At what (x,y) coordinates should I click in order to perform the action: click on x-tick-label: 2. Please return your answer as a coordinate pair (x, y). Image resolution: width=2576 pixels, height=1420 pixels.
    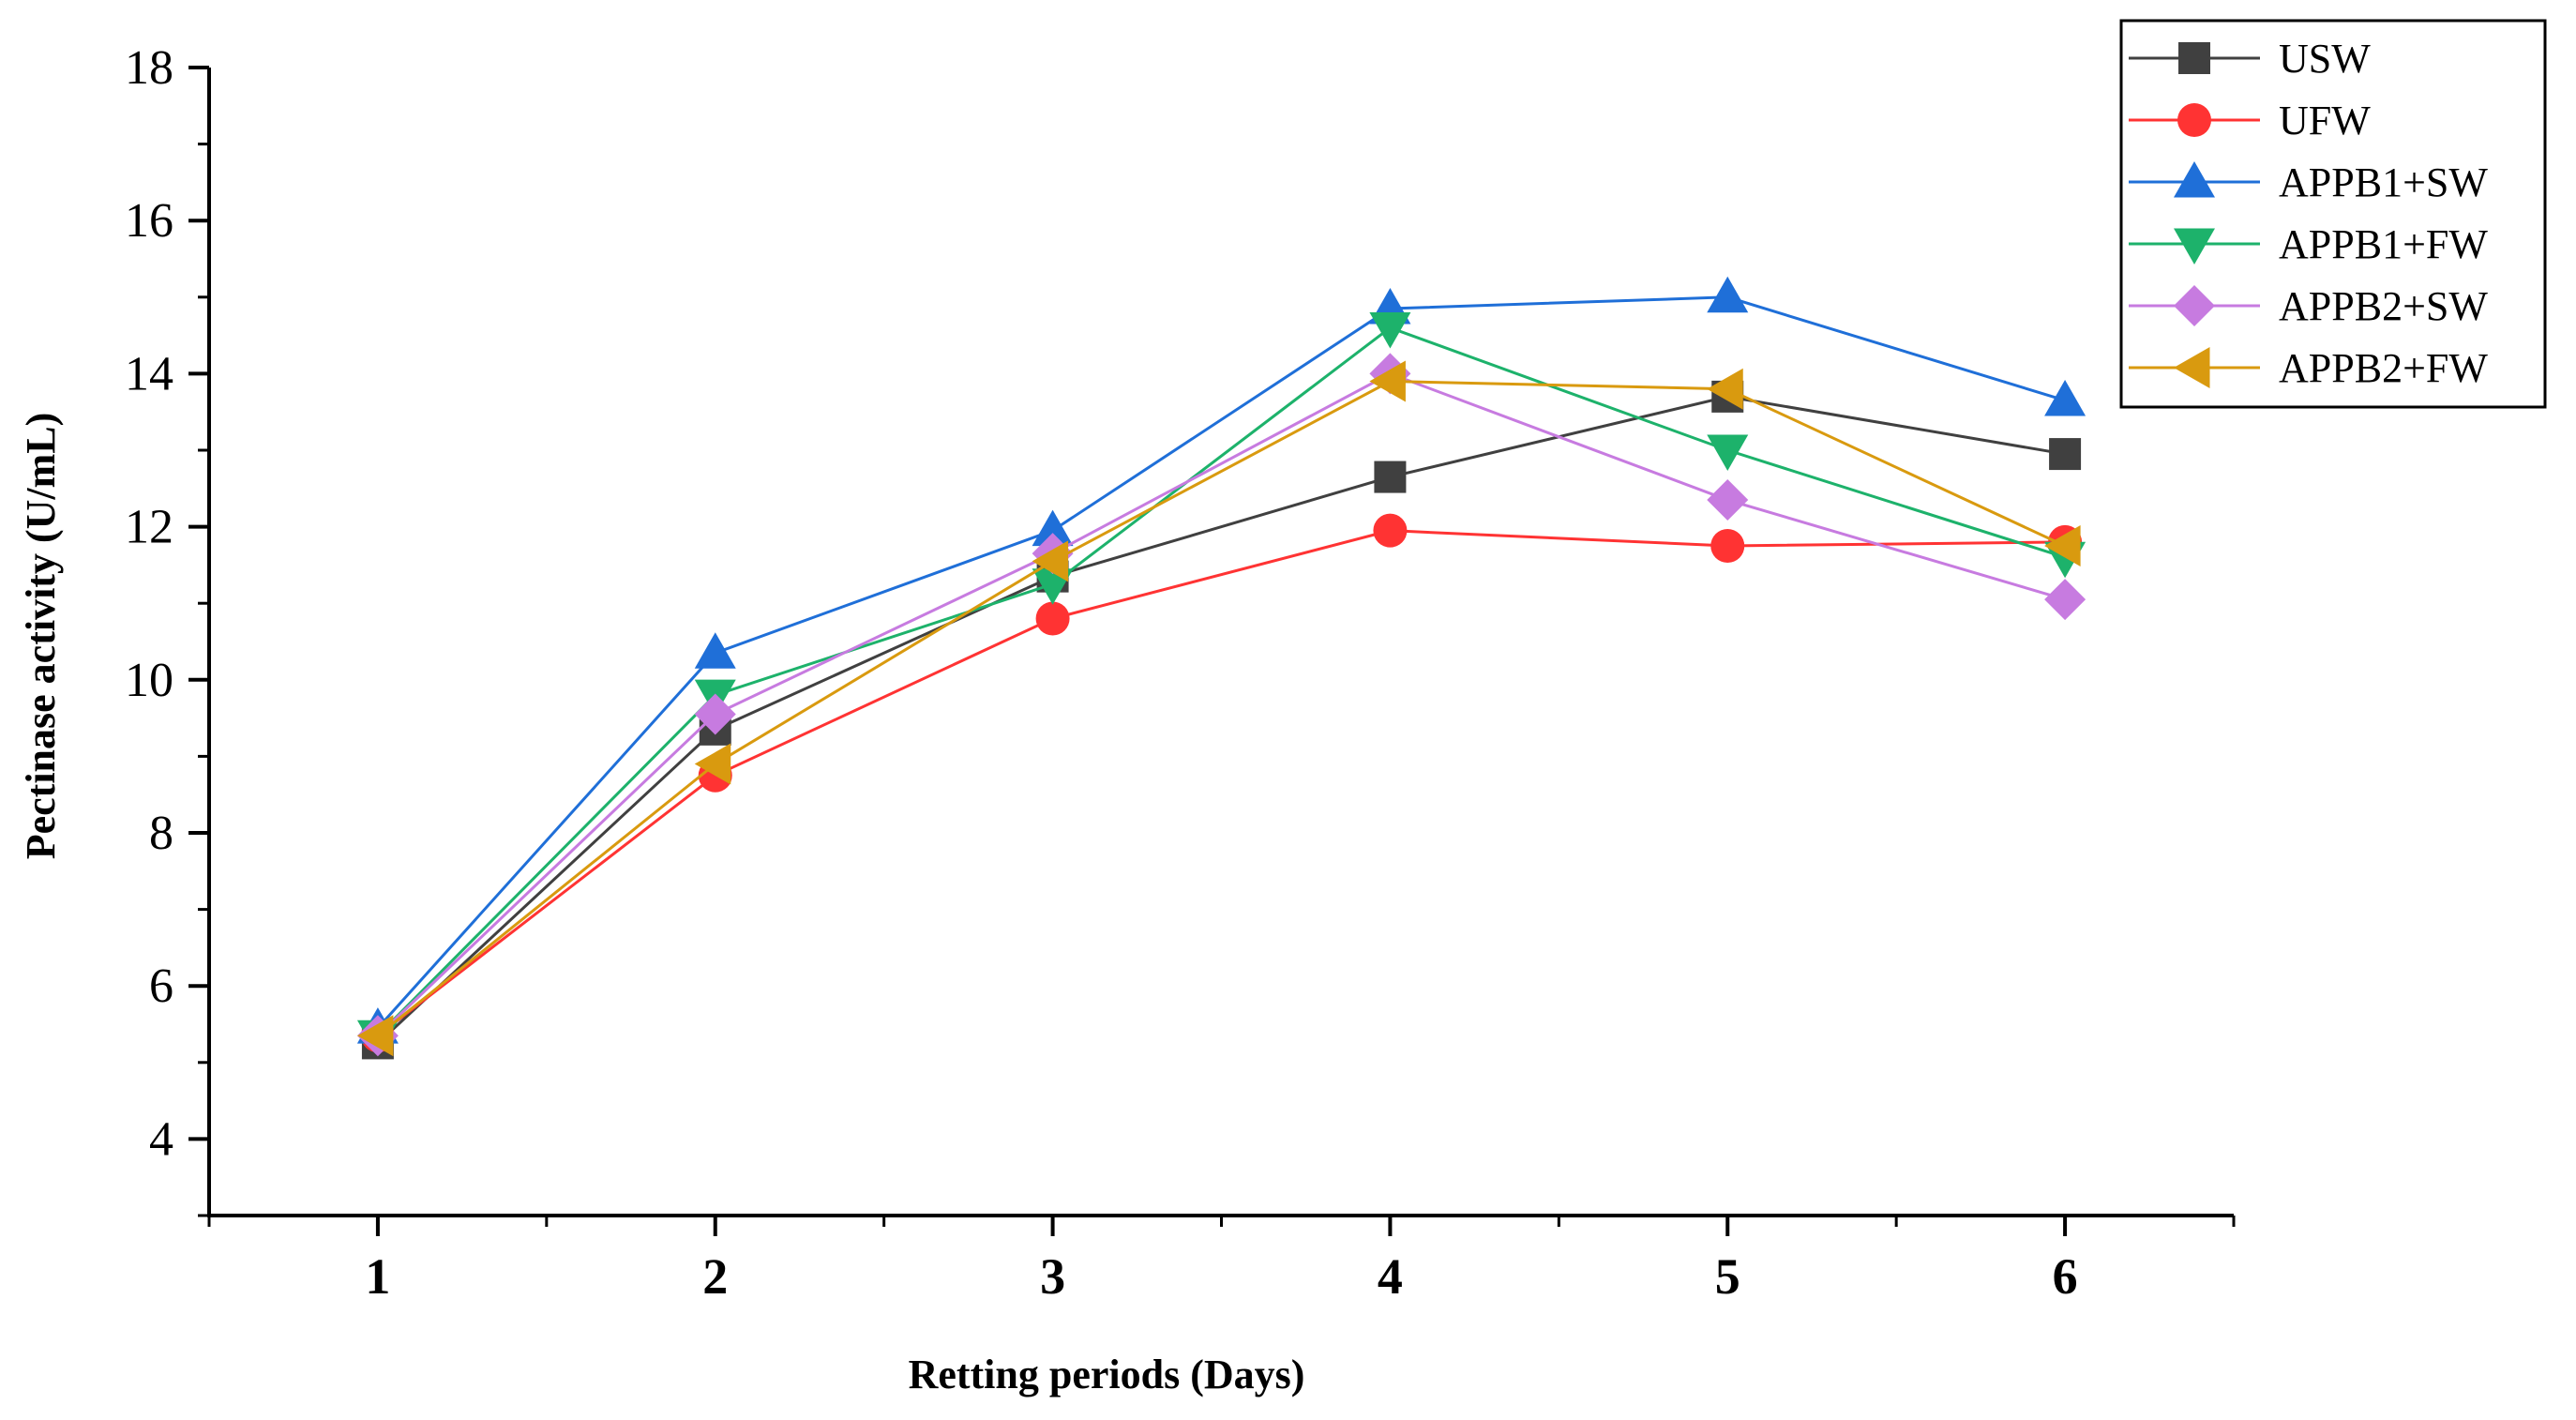
    Looking at the image, I should click on (715, 1276).